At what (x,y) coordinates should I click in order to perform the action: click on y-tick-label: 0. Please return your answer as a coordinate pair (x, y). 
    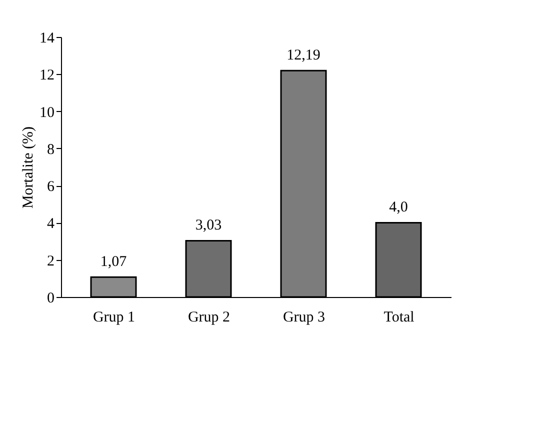
    Looking at the image, I should click on (50, 298).